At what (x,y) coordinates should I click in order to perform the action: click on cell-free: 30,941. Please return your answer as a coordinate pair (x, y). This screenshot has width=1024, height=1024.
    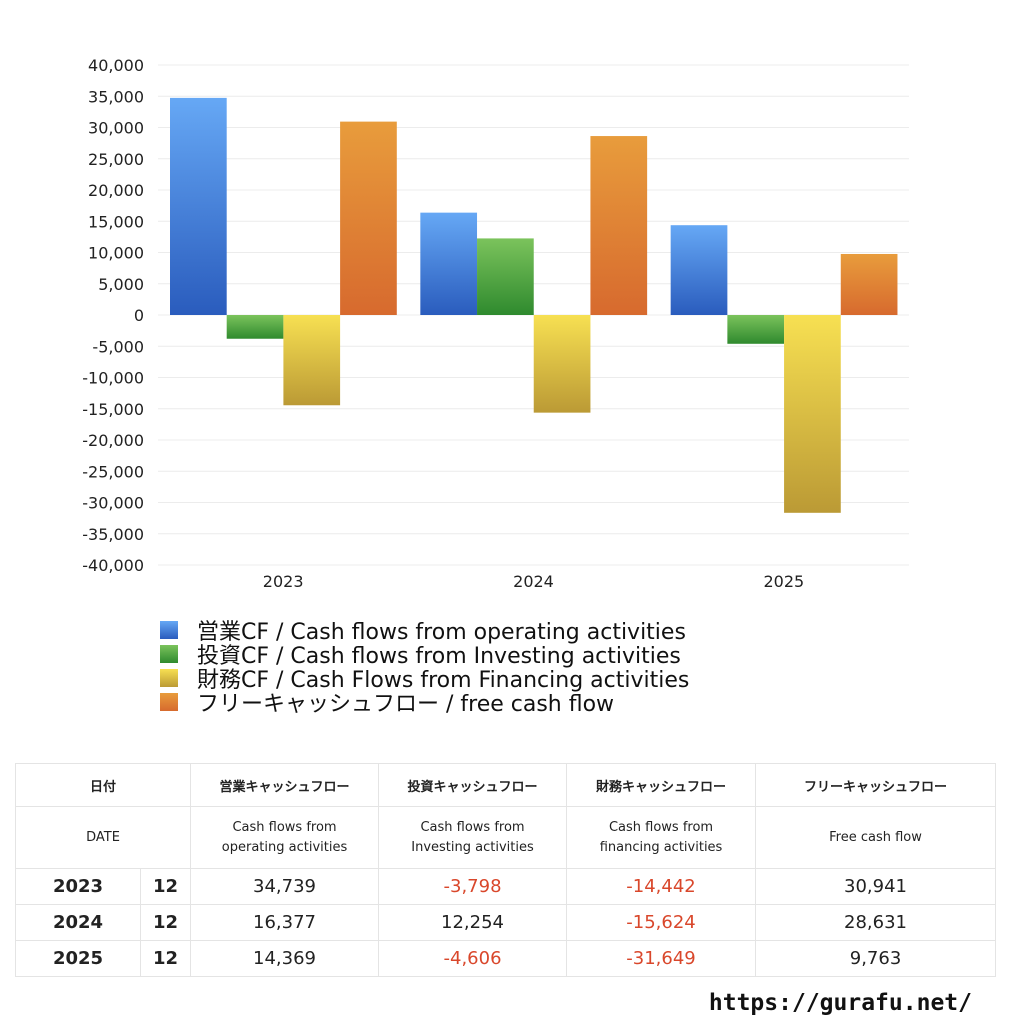
    Looking at the image, I should click on (876, 886).